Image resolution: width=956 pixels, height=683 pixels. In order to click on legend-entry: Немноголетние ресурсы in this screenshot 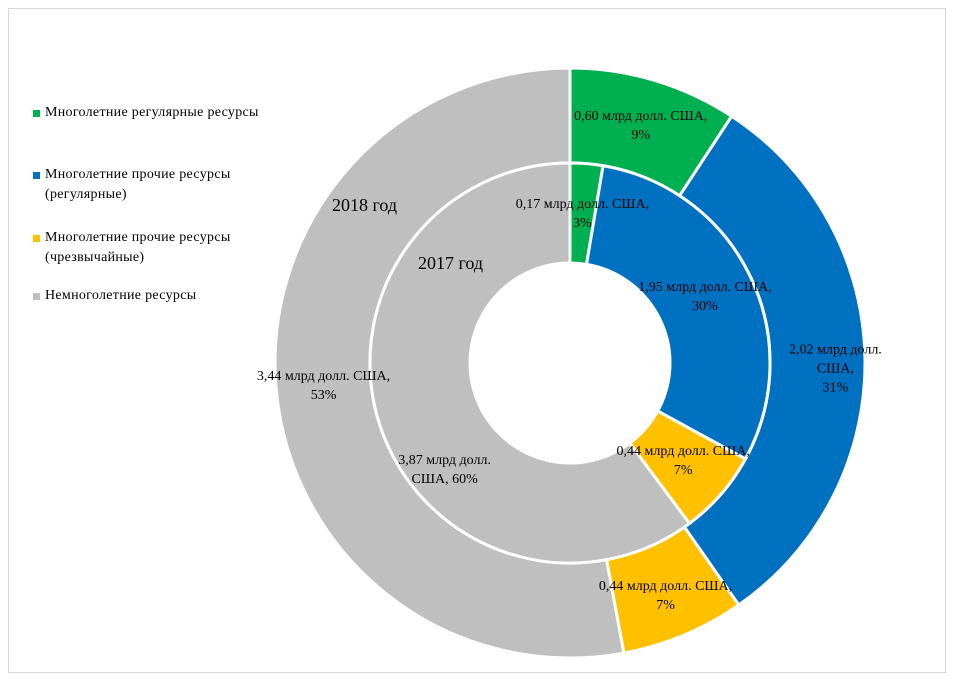, I will do `click(121, 295)`.